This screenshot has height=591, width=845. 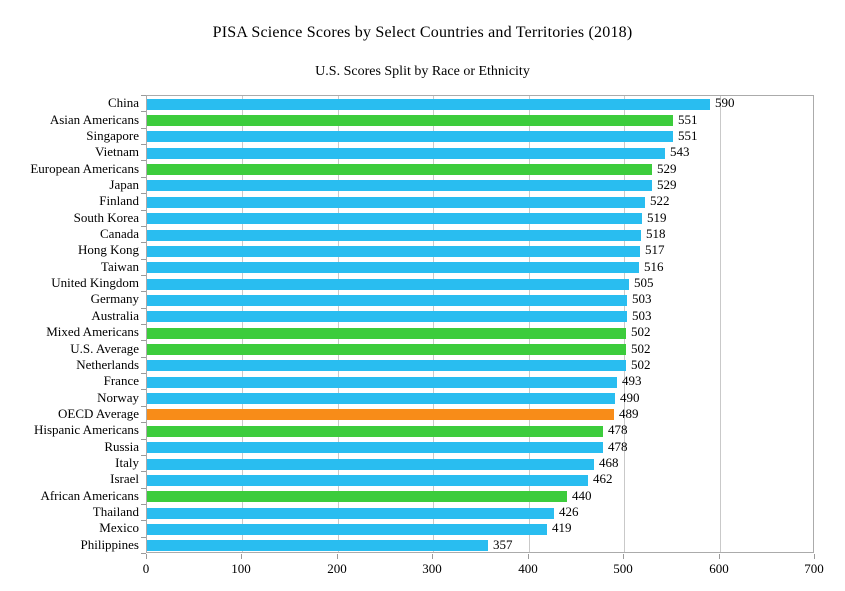 What do you see at coordinates (393, 267) in the screenshot?
I see `bar-taiwan` at bounding box center [393, 267].